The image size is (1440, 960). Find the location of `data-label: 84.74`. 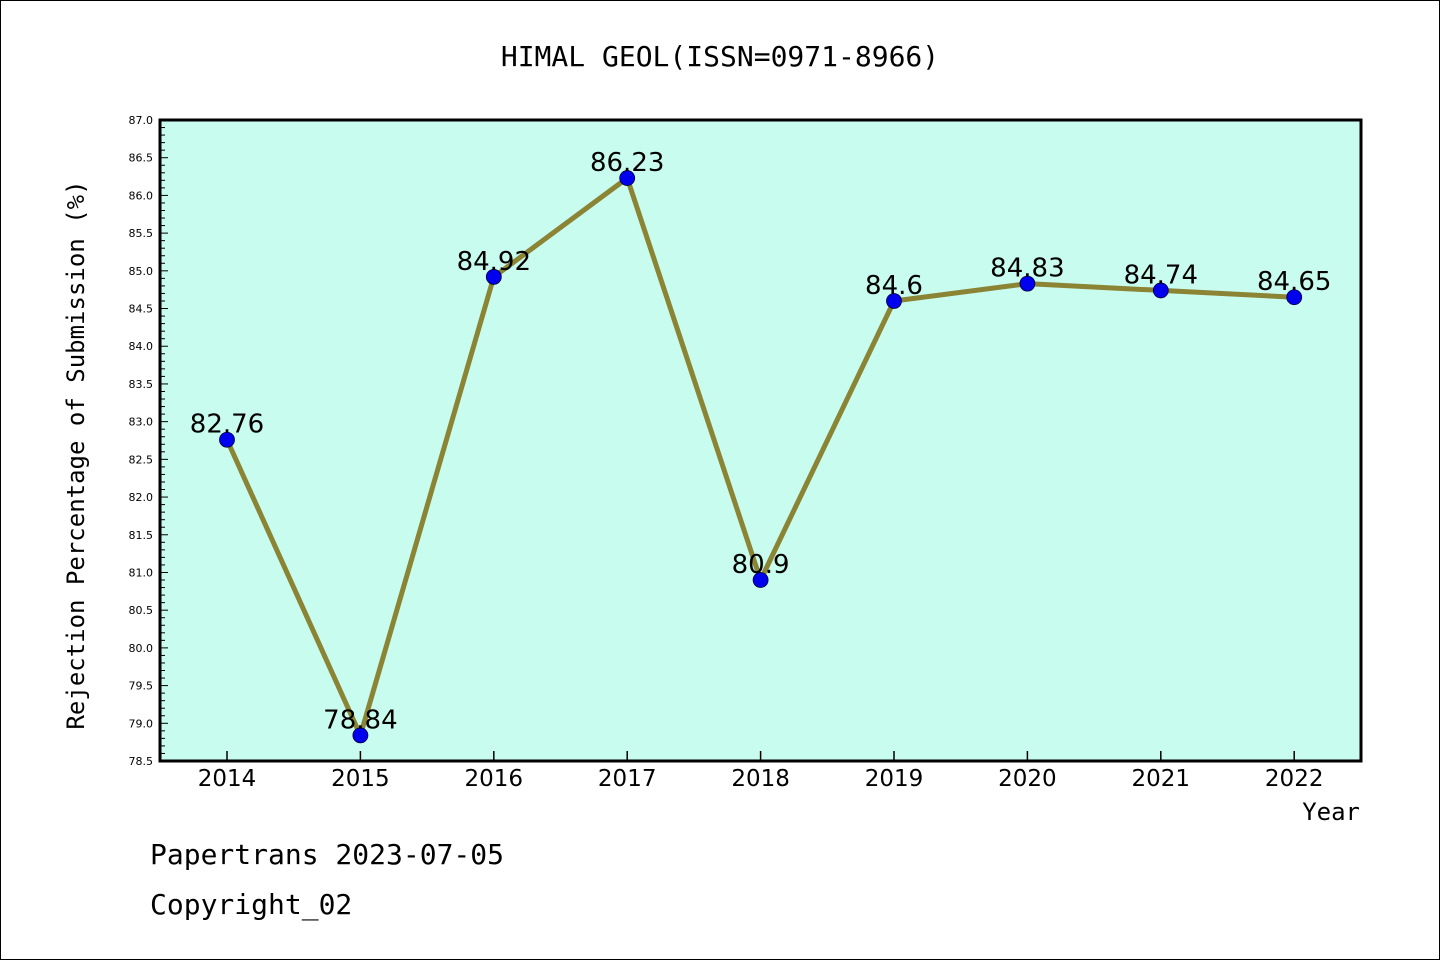

data-label: 84.74 is located at coordinates (1161, 275).